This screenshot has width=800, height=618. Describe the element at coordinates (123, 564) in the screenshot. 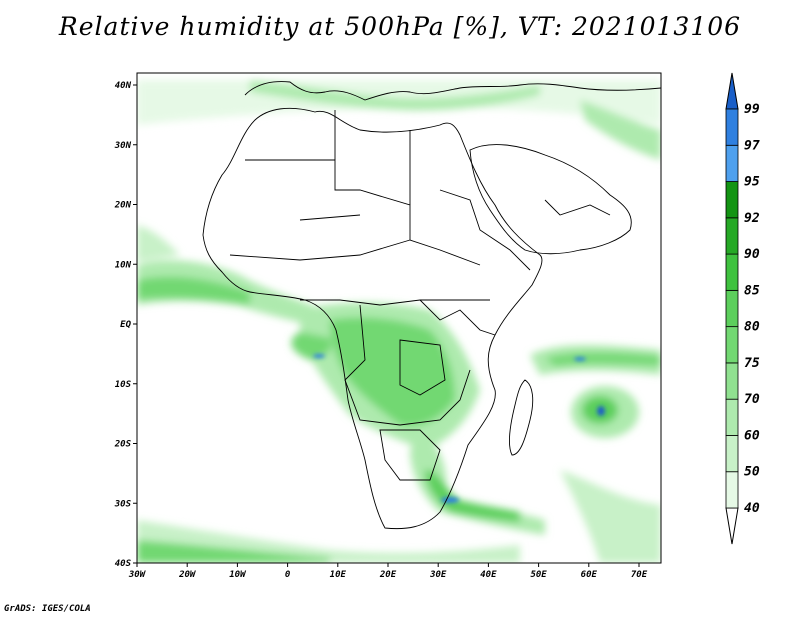

I see `lat-tick-label: 40S` at that location.